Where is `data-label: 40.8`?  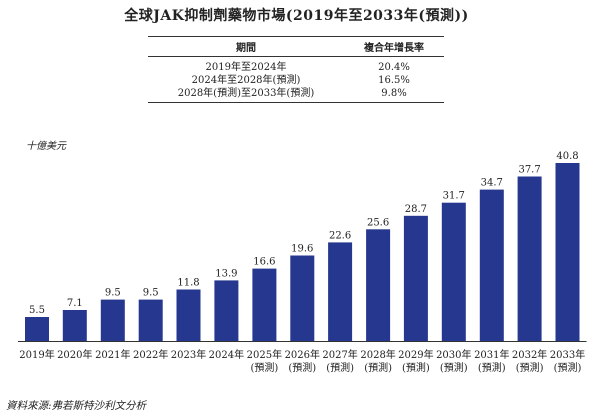
data-label: 40.8 is located at coordinates (567, 156).